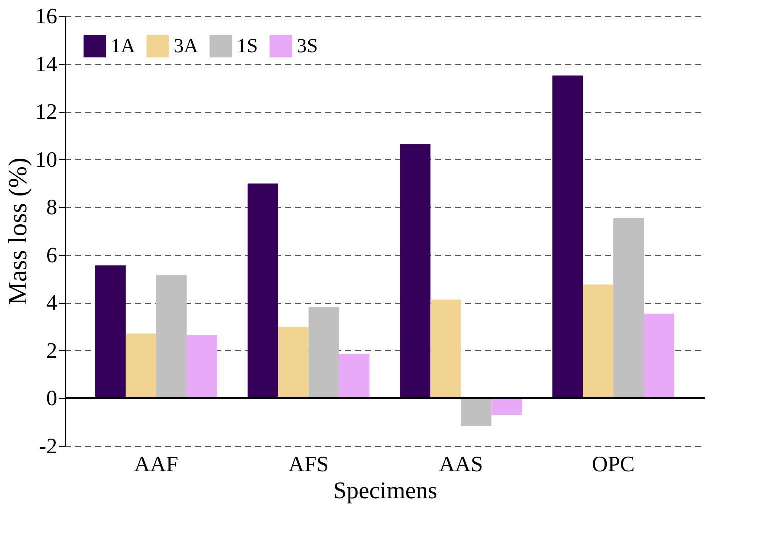 This screenshot has width=757, height=542. Describe the element at coordinates (461, 464) in the screenshot. I see `x-tick-label: AAS` at that location.